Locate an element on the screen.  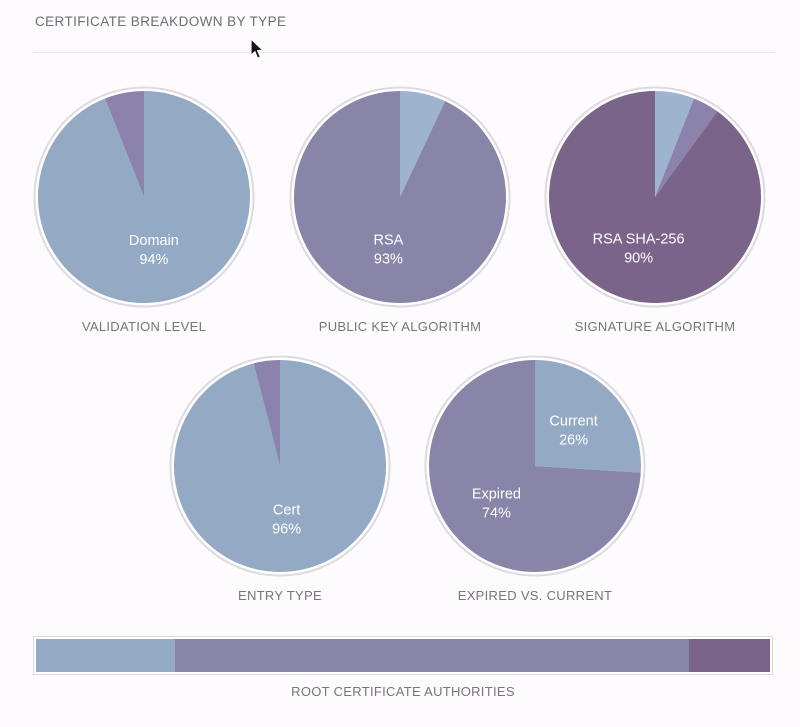
slice-label: Domain 94% is located at coordinates (154, 250).